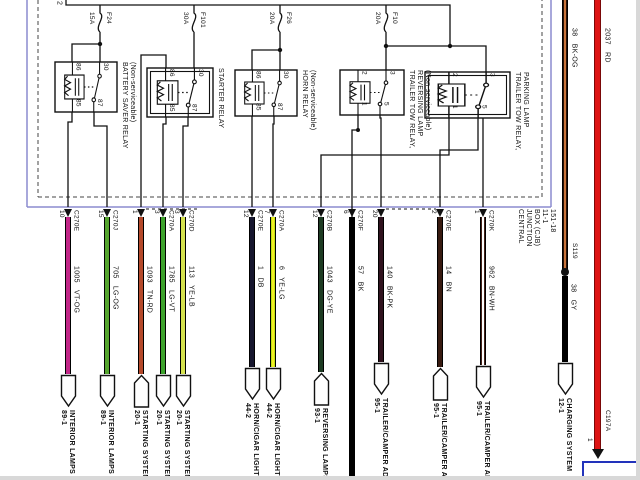 The height and width of the screenshot is (480, 640). I want to click on splice-dot, so click(565, 272).